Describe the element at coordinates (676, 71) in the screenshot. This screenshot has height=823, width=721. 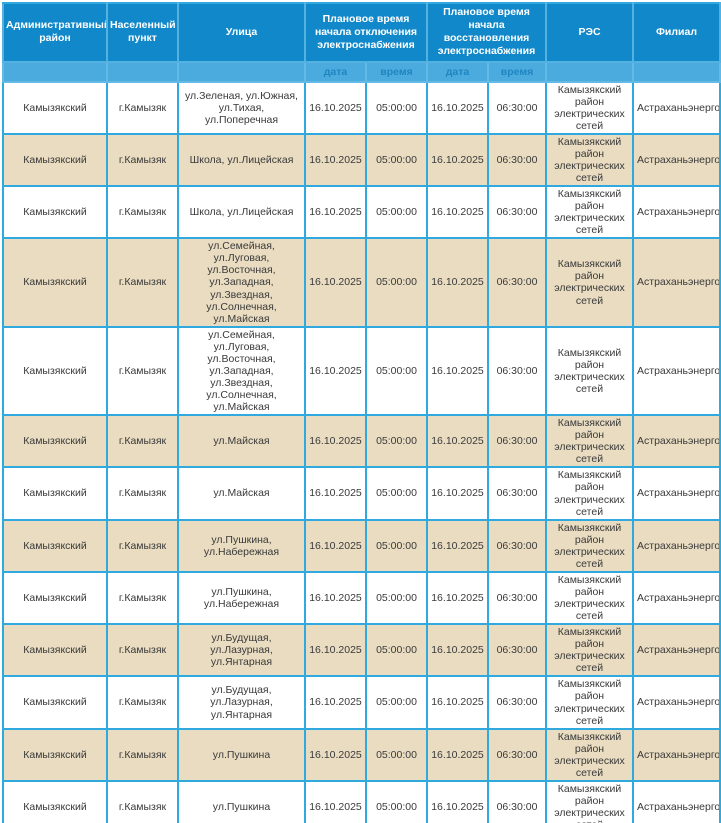
I see `subheader-branch-empty` at that location.